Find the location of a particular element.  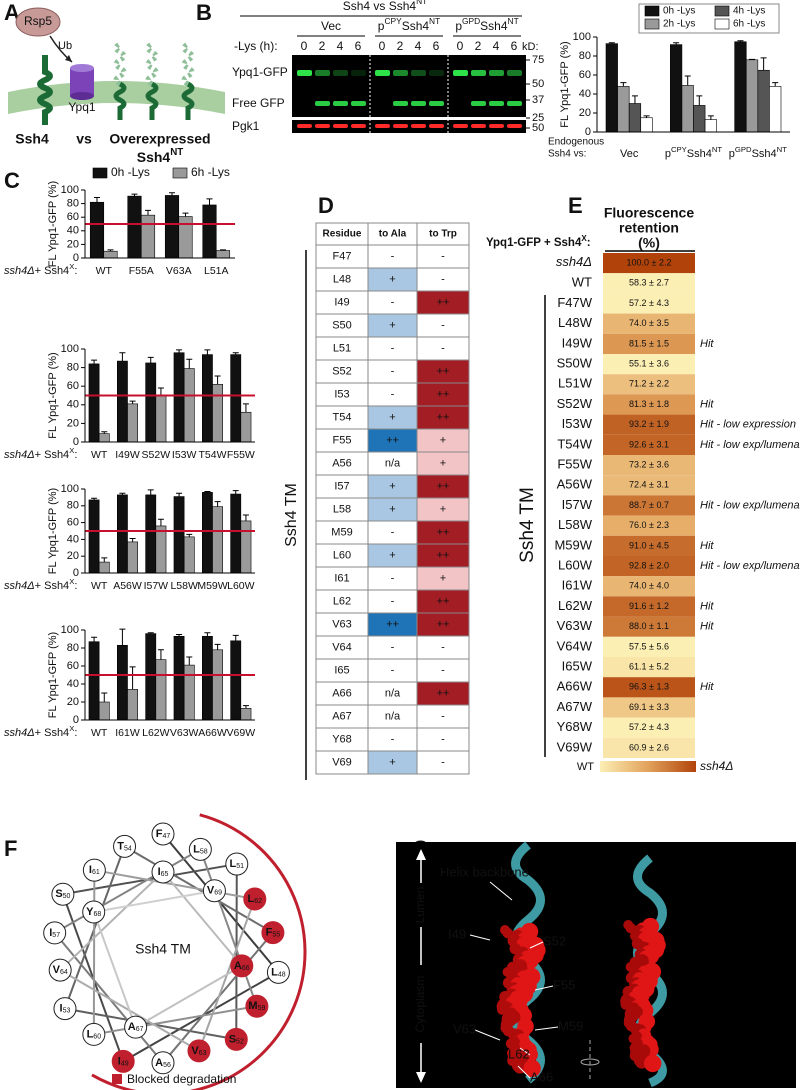

row-label: I57W is located at coordinates (577, 504).